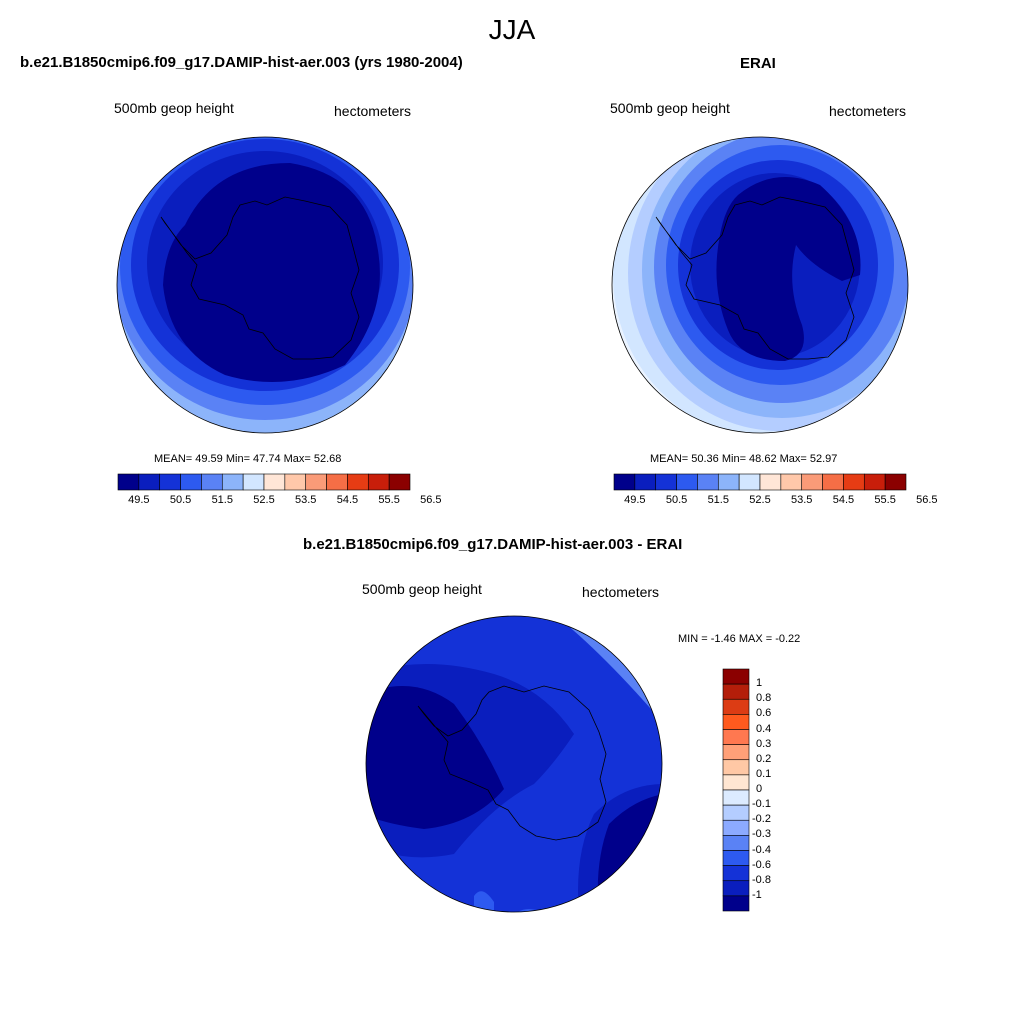 This screenshot has width=1024, height=1024. I want to click on model-colorbar, so click(264, 482).